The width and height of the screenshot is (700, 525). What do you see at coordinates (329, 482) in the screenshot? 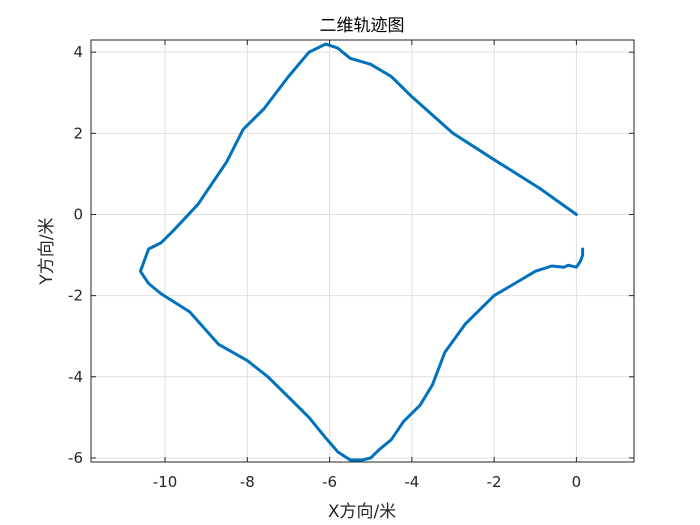
I see `x-tick-label: -6` at bounding box center [329, 482].